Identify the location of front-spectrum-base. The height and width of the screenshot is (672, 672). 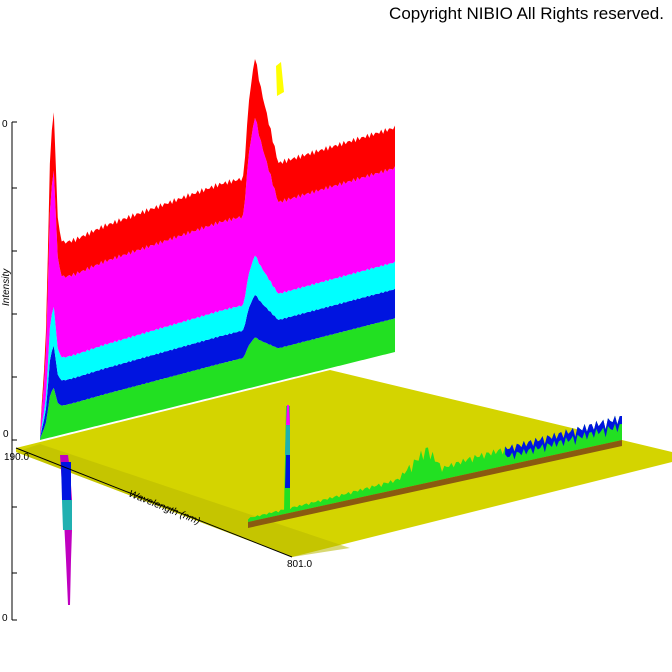
(435, 484).